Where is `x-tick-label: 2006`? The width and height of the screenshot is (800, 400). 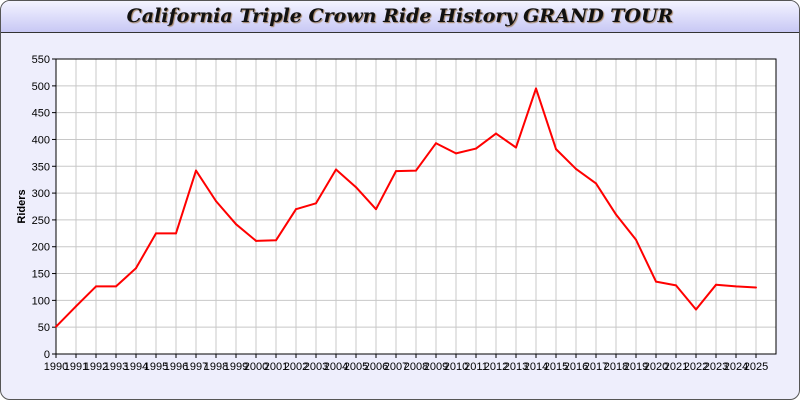
x-tick-label: 2006 is located at coordinates (376, 367).